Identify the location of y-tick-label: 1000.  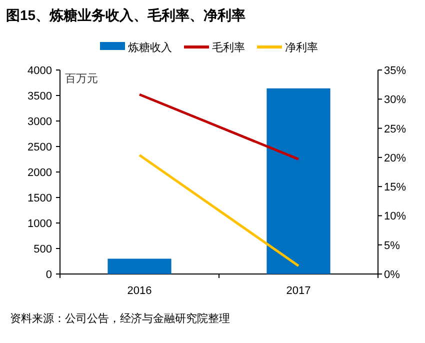
(40, 224).